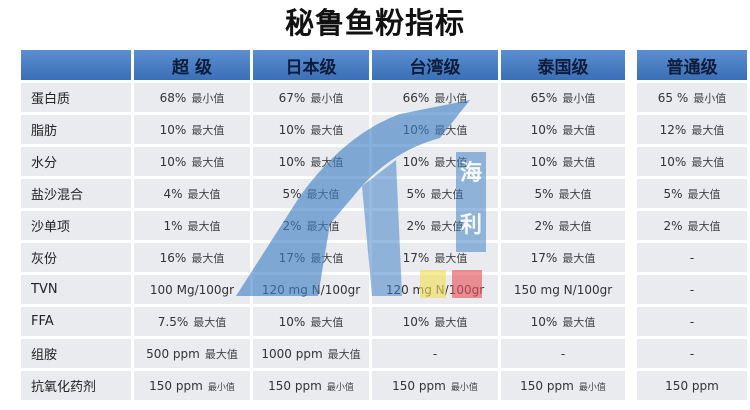 Image resolution: width=750 pixels, height=410 pixels. I want to click on row-label: 脂肪, so click(76, 129).